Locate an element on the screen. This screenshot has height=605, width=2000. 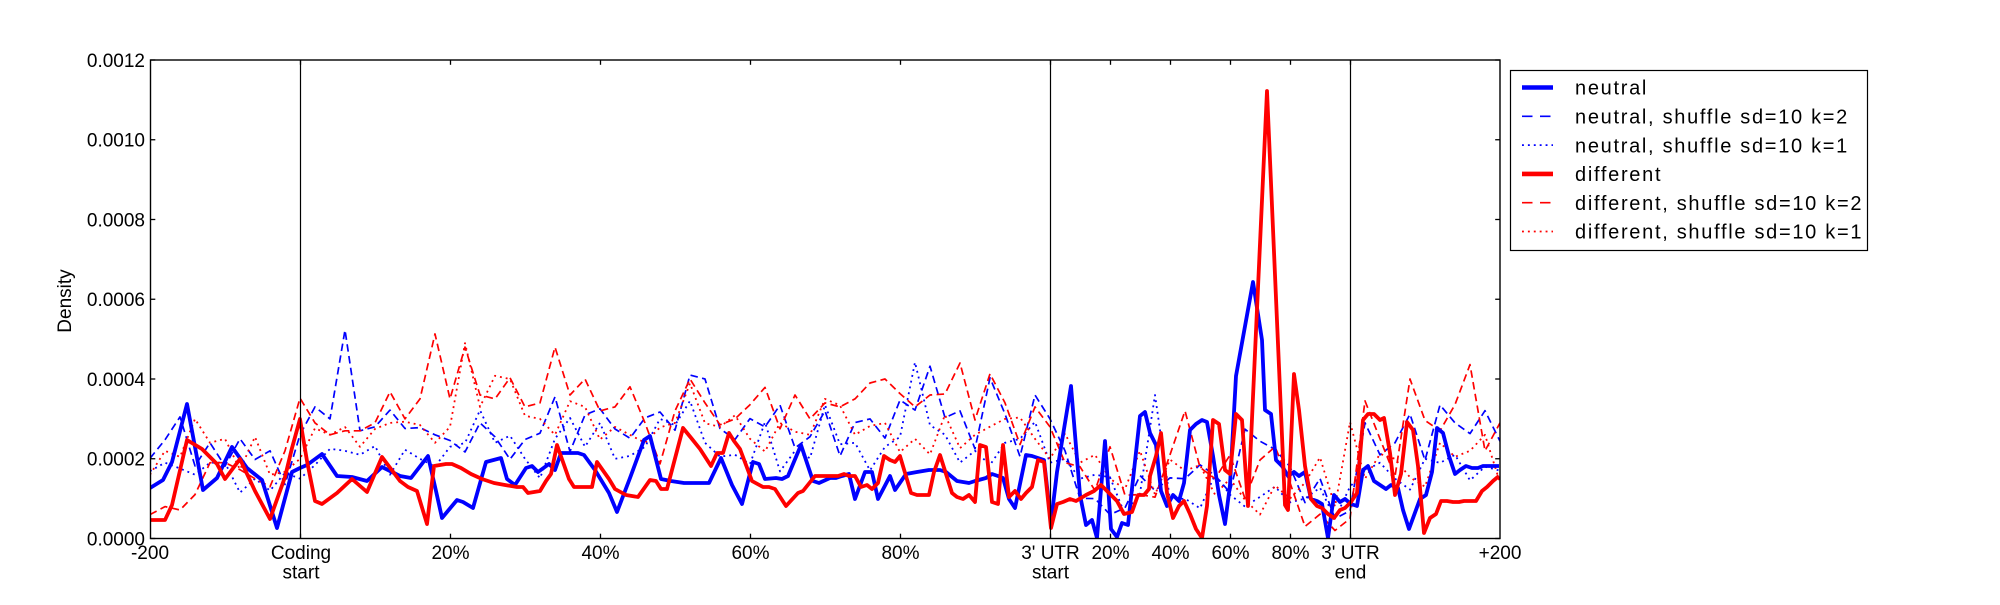
svg-text: neutral, shuffle sd=10 k=2 is located at coordinates (1712, 118).